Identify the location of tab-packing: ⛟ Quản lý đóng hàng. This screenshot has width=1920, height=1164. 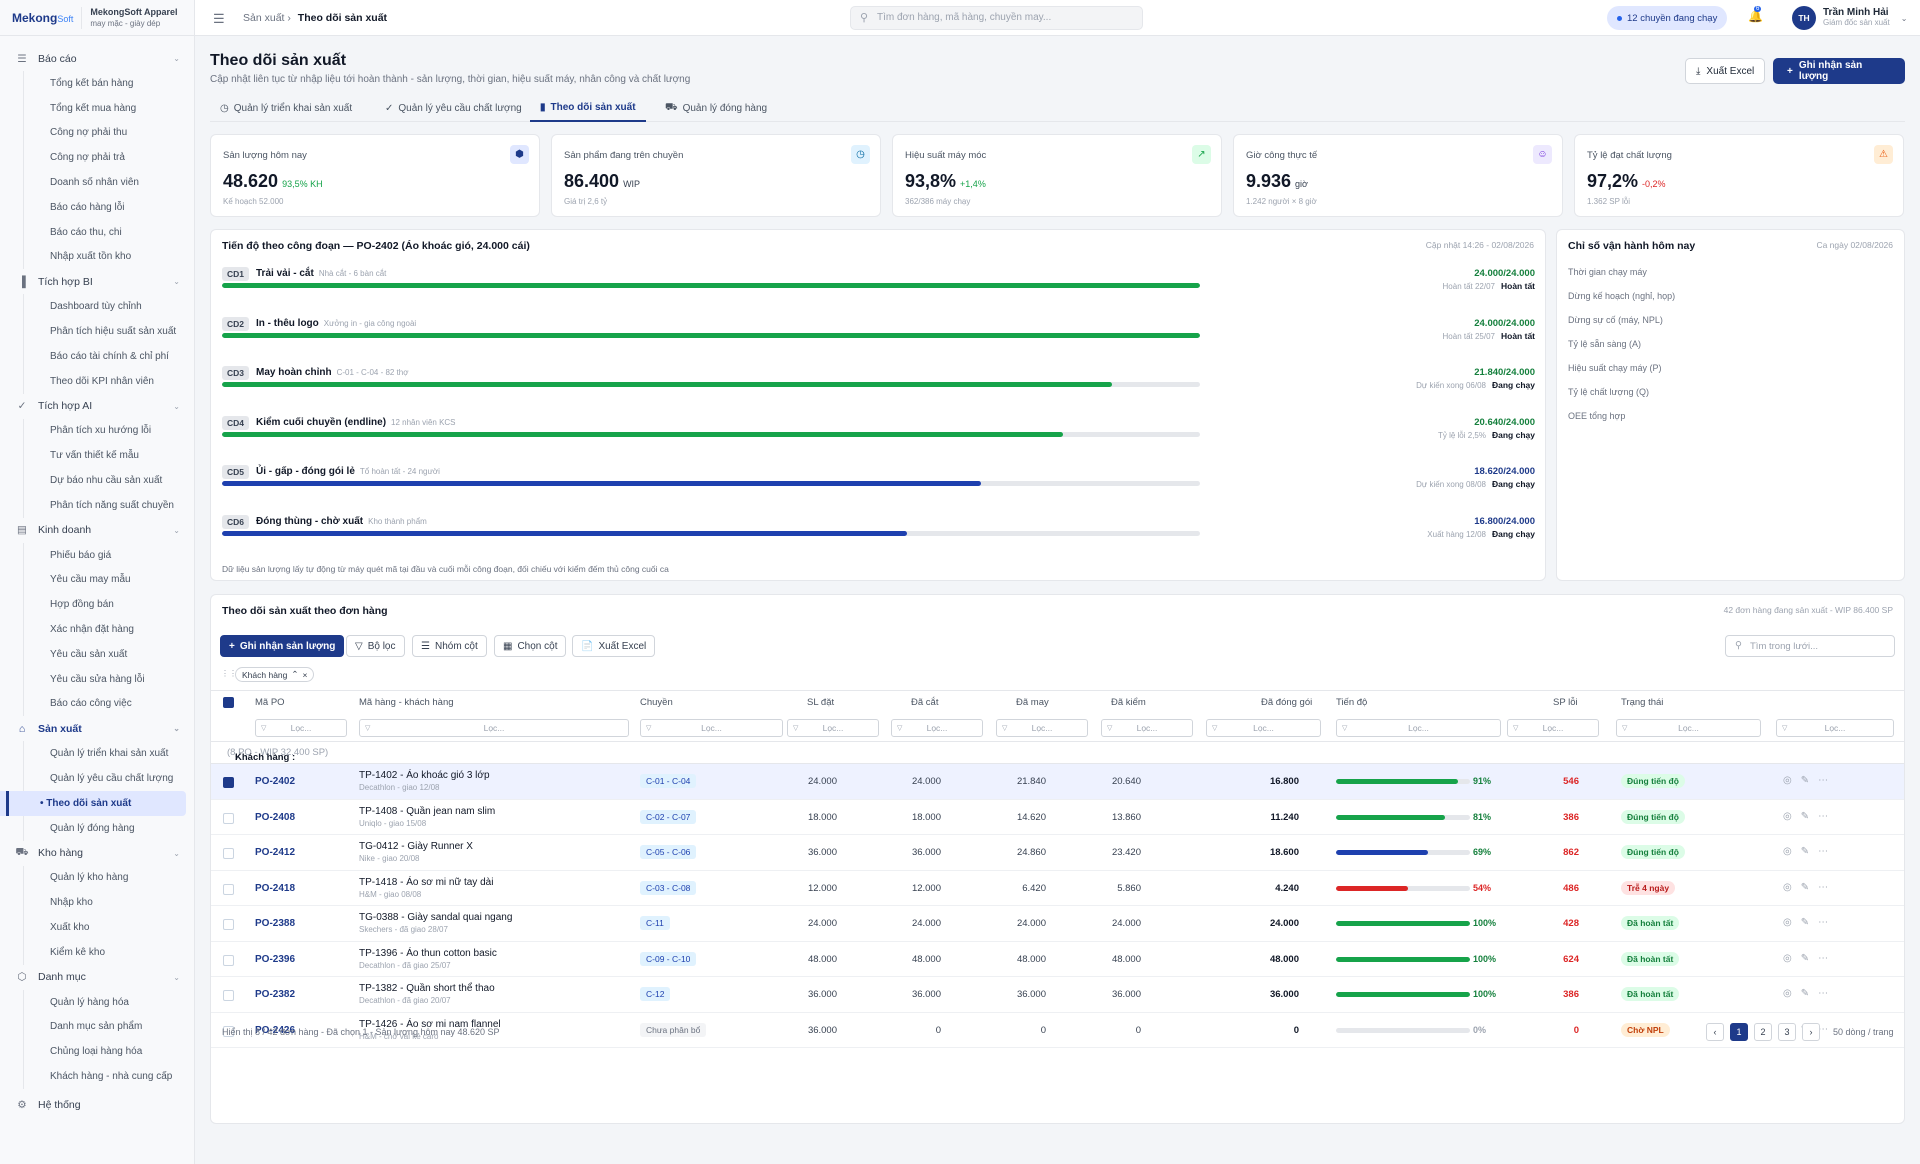
(716, 107).